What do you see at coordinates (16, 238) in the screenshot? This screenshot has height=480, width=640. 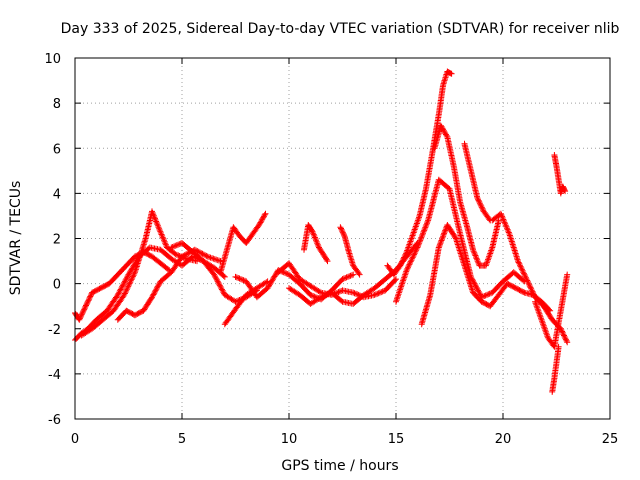 I see `y-axis-label: SDTVAR / TECUs` at bounding box center [16, 238].